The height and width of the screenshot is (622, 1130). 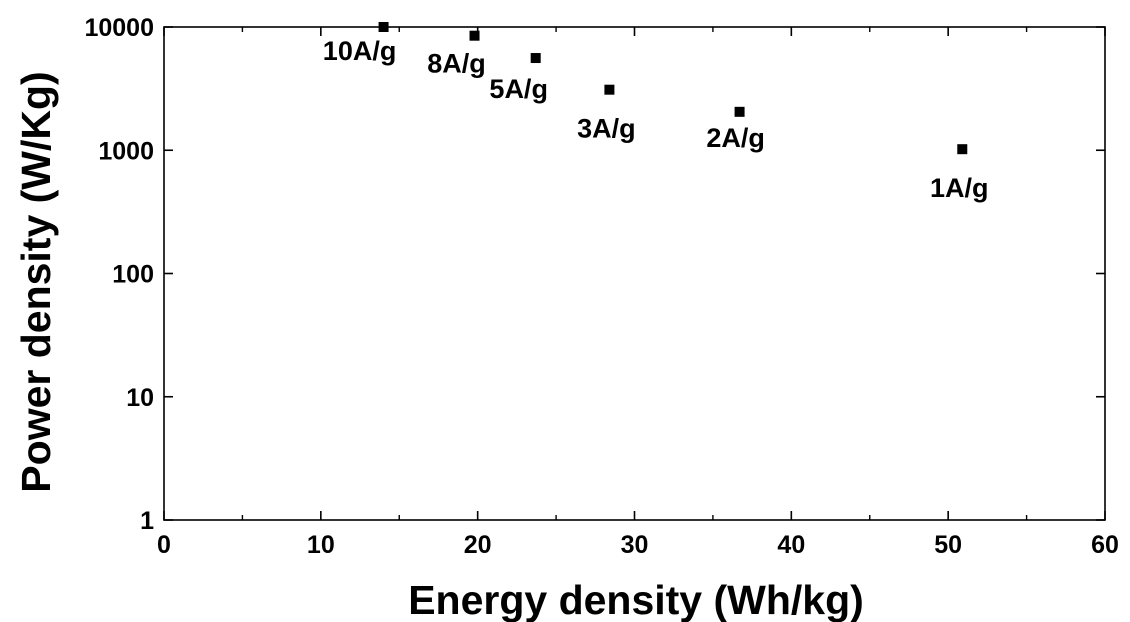 I want to click on data-label: 8A/g, so click(x=456, y=64).